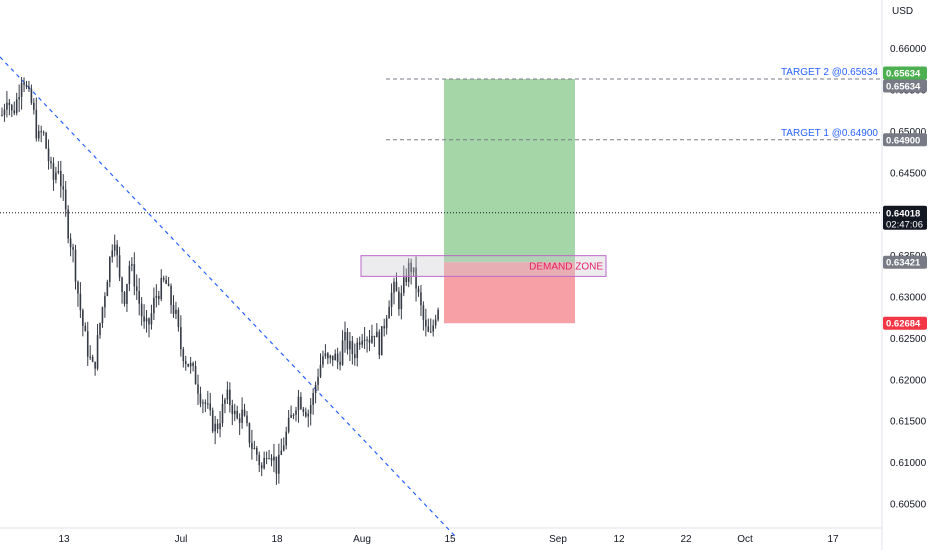 This screenshot has height=550, width=932. I want to click on y-tick-label: 0.62000, so click(908, 380).